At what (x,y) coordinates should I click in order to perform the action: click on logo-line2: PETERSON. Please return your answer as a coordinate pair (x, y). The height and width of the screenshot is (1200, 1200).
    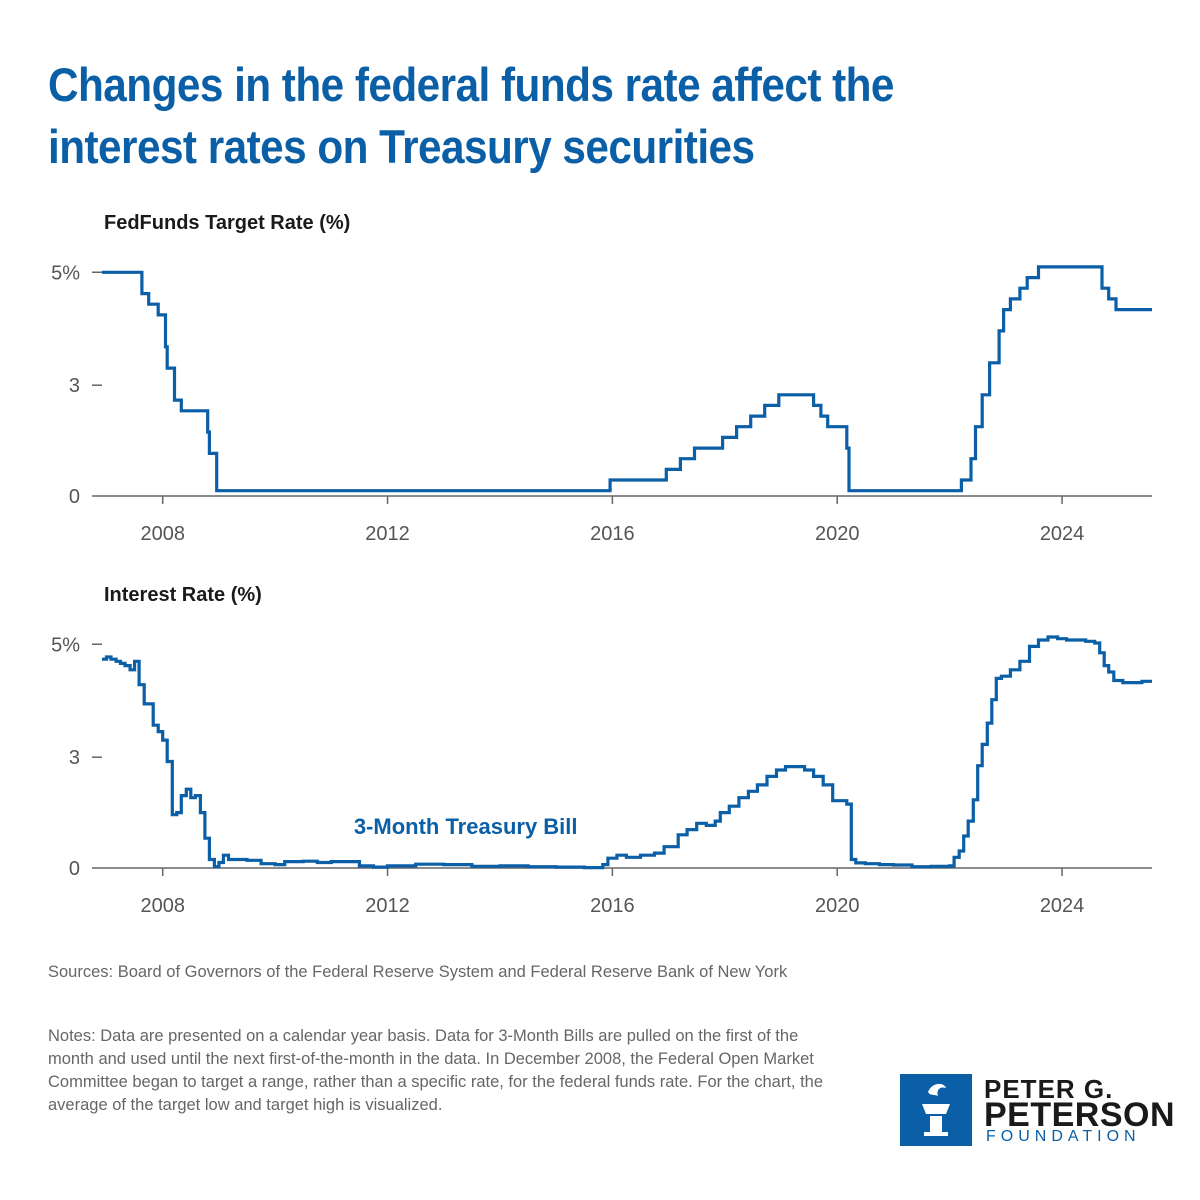
    Looking at the image, I should click on (1080, 1115).